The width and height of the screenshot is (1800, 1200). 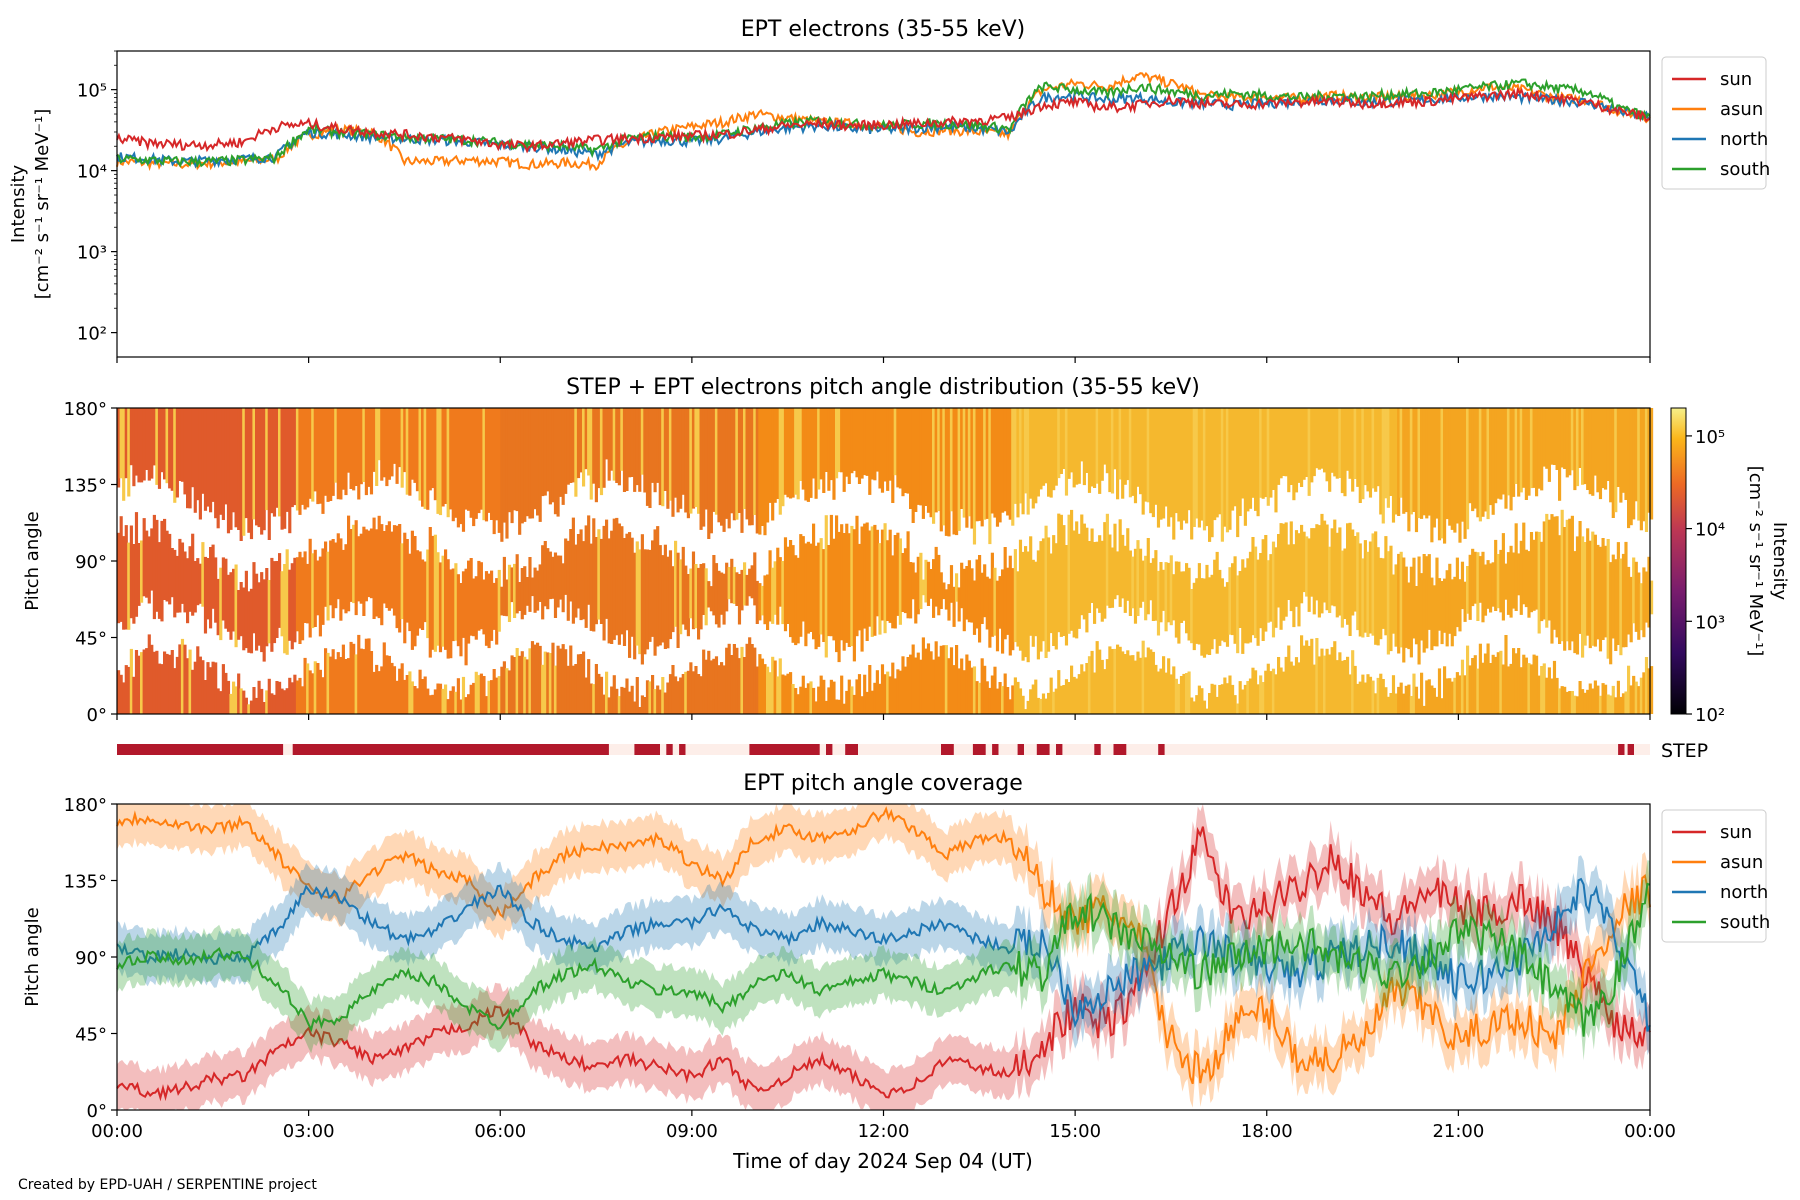 What do you see at coordinates (883, 783) in the screenshot?
I see `coverage-panel-title: EPT pitch angle coverage` at bounding box center [883, 783].